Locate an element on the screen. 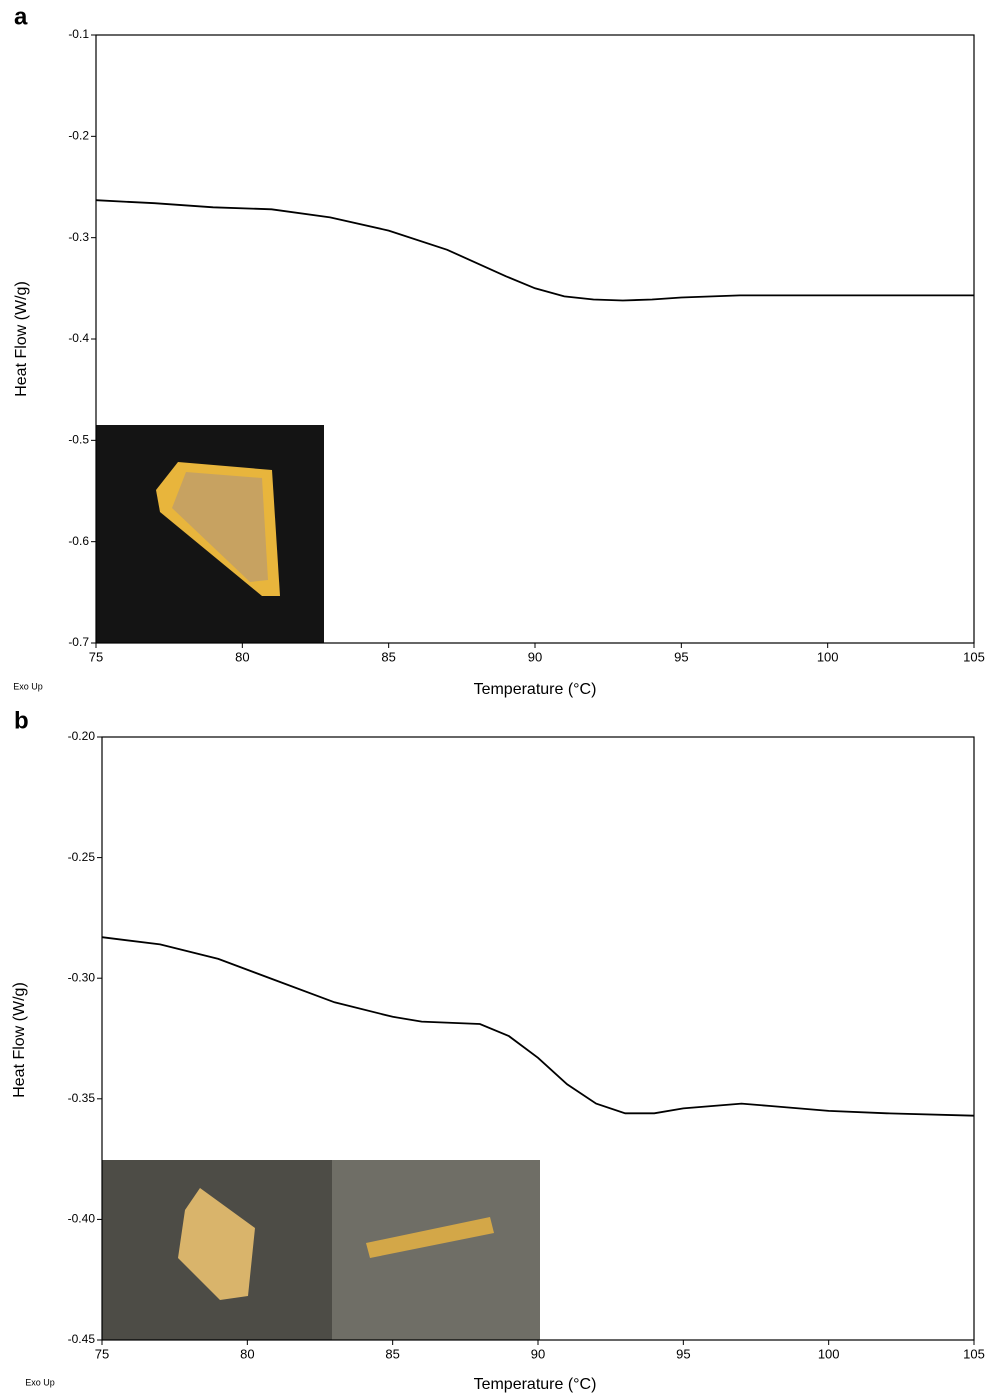 The width and height of the screenshot is (989, 1395). panel-label: b is located at coordinates (21, 720).